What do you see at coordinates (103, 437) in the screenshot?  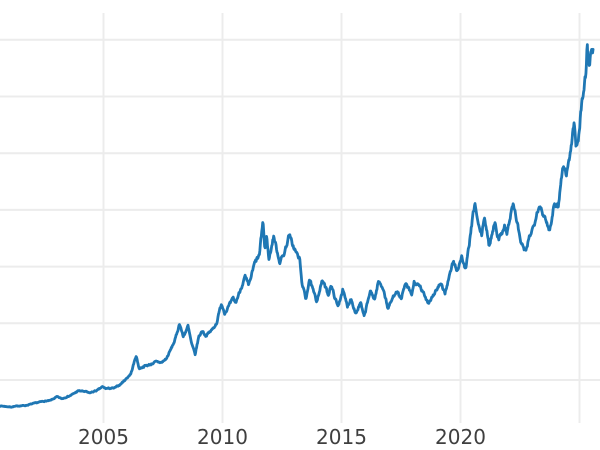 I see `x-tick-label-2005: 2005` at bounding box center [103, 437].